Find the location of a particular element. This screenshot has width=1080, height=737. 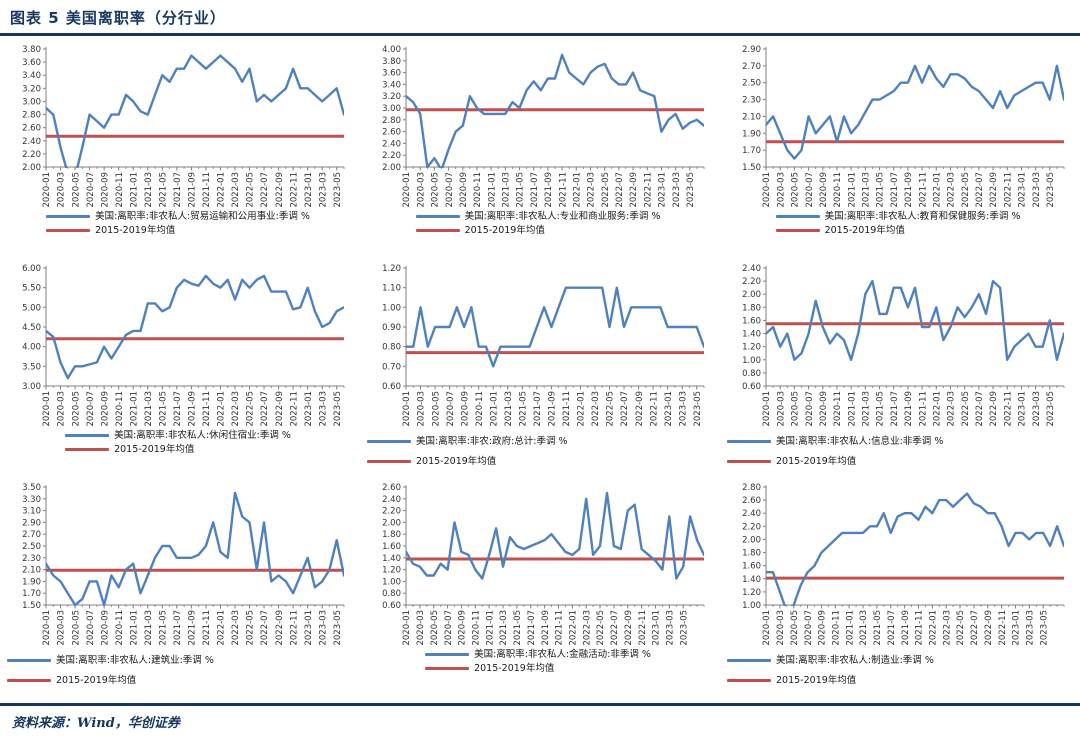

svg-text: 3.00 is located at coordinates (31, 387).